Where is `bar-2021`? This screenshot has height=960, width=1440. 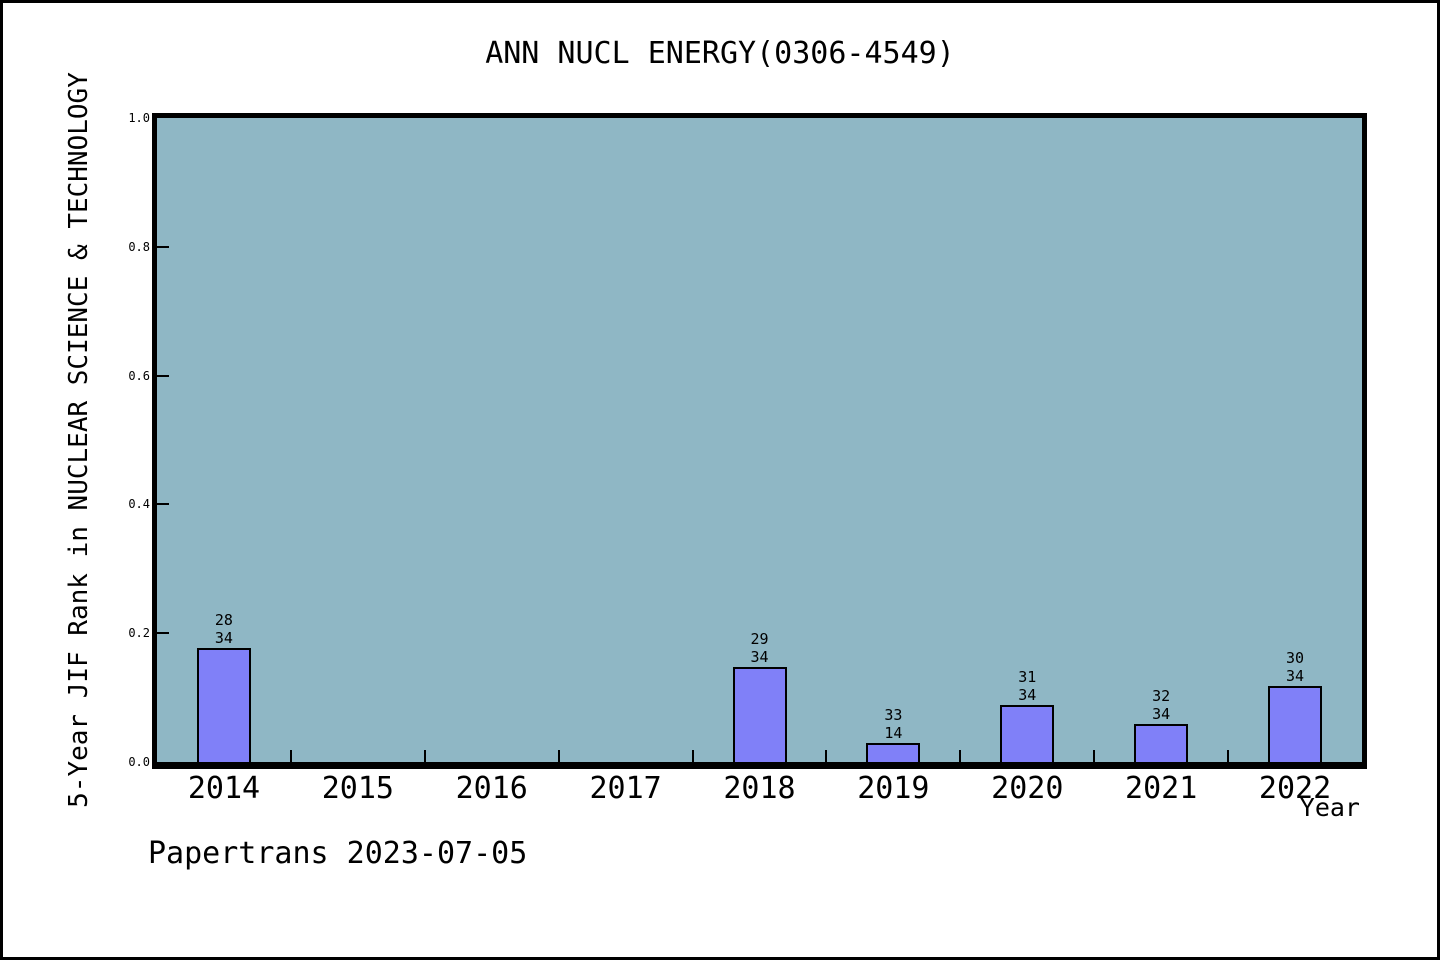
bar-2021 is located at coordinates (1161, 743).